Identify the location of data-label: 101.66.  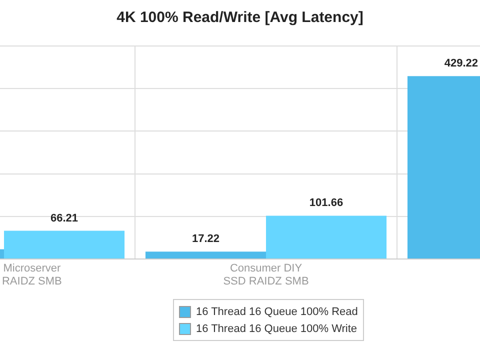
(326, 203).